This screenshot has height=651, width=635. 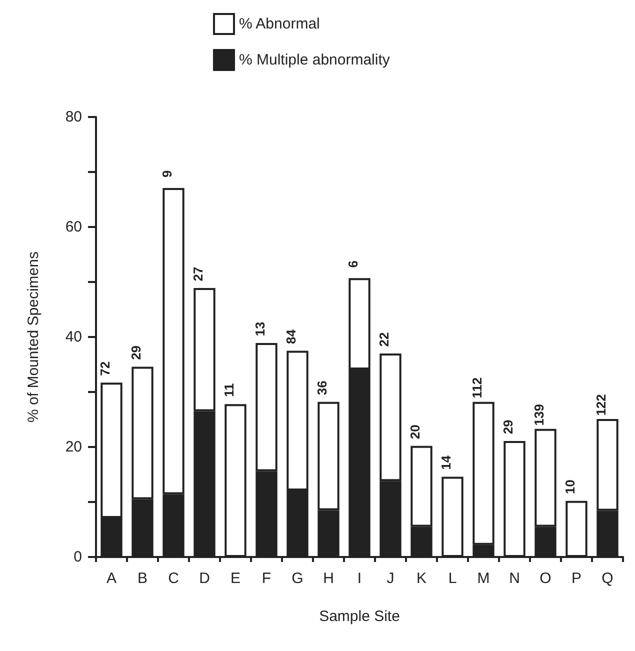 I want to click on annotation: 122, so click(x=601, y=405).